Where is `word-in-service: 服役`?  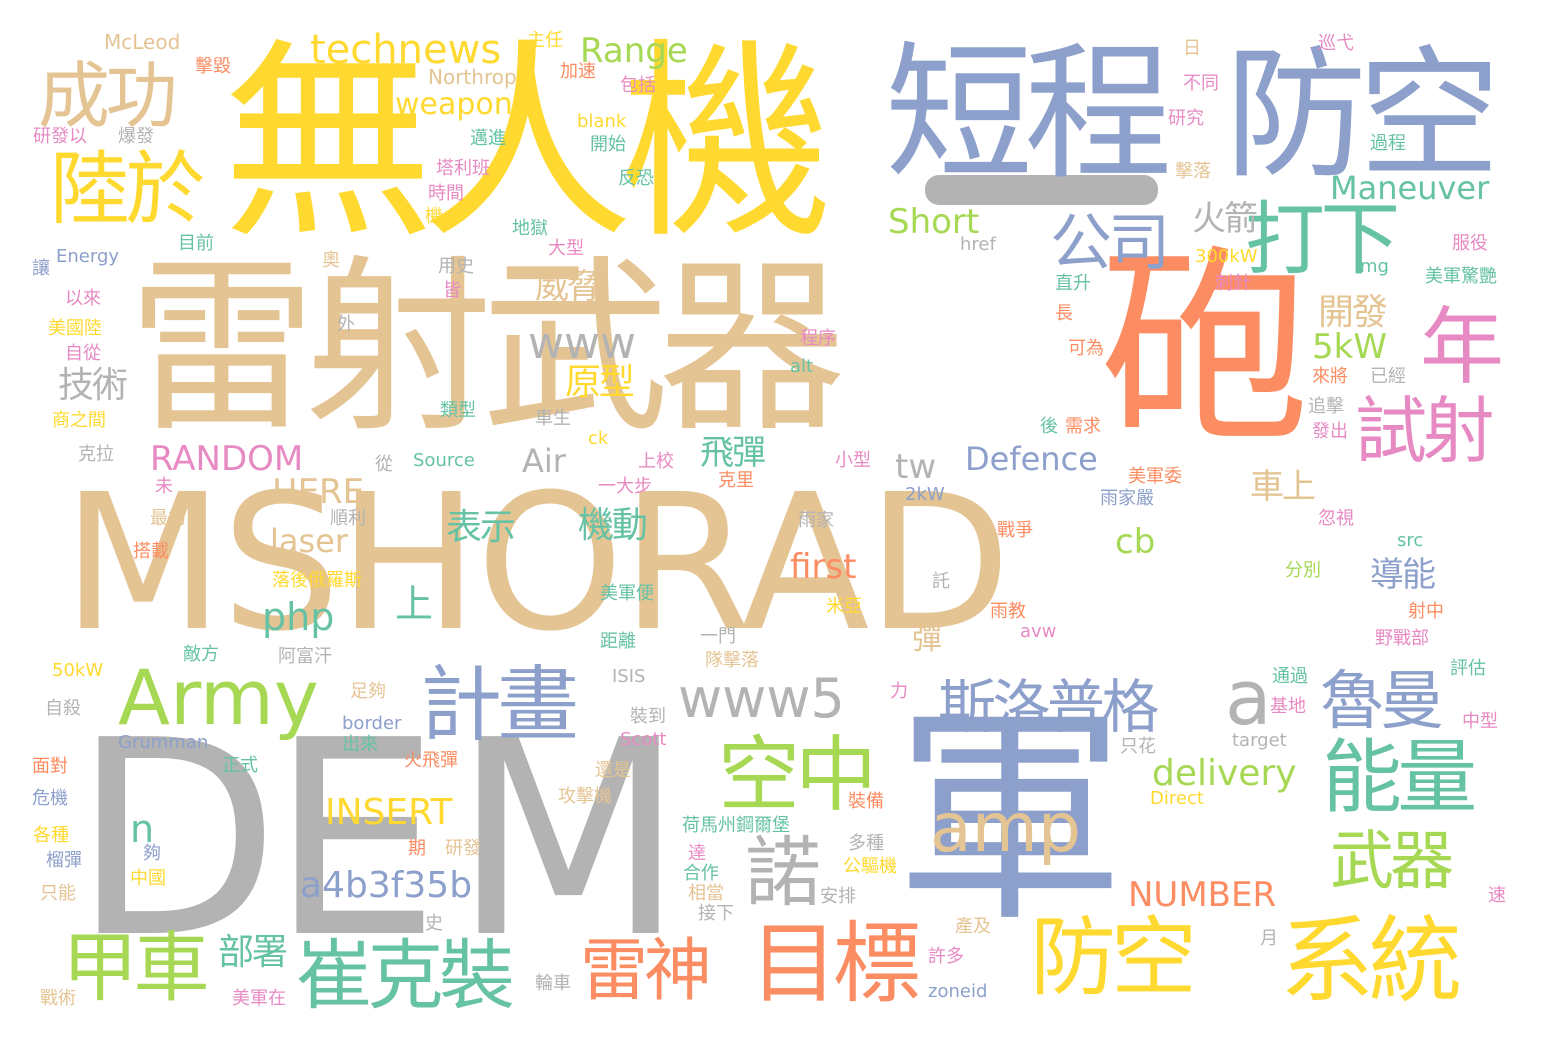 word-in-service: 服役 is located at coordinates (1470, 243).